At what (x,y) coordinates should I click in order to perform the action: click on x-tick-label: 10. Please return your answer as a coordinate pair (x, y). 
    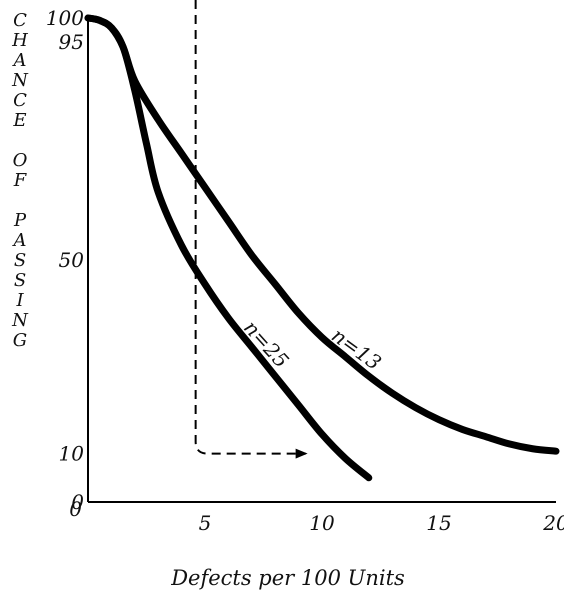
    Looking at the image, I should click on (322, 523).